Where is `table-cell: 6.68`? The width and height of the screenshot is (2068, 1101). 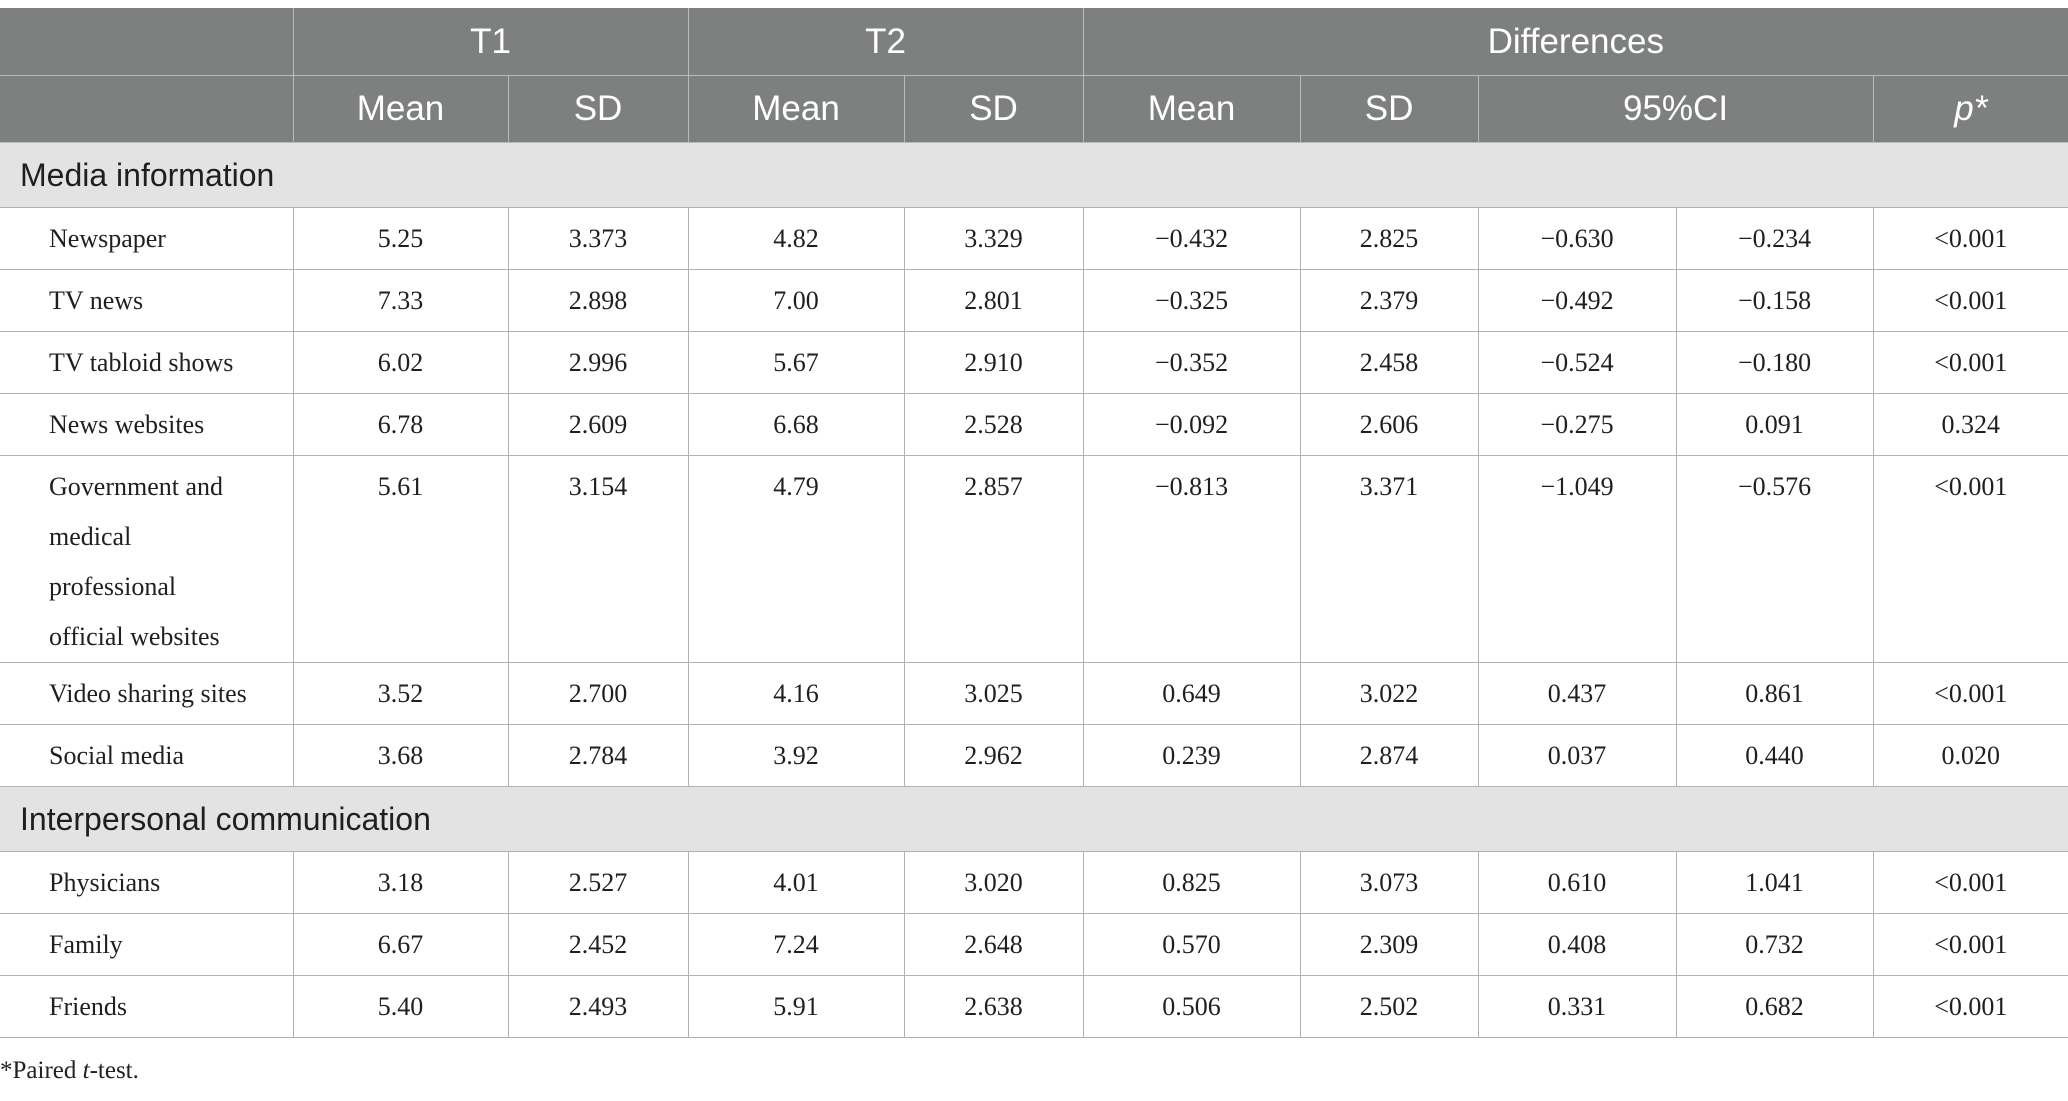
table-cell: 6.68 is located at coordinates (796, 424).